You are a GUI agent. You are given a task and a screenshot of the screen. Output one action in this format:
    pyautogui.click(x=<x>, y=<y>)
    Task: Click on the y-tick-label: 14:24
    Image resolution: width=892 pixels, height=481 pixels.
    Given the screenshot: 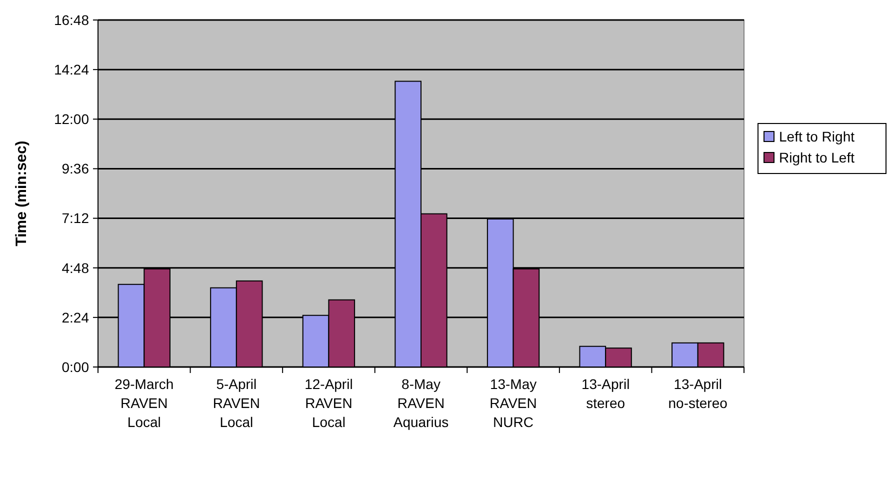 What is the action you would take?
    pyautogui.click(x=72, y=69)
    